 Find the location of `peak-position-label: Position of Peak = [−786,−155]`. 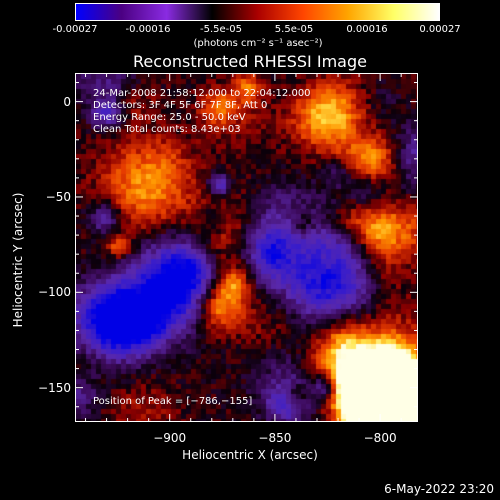

peak-position-label: Position of Peak = [−786,−155] is located at coordinates (173, 401).